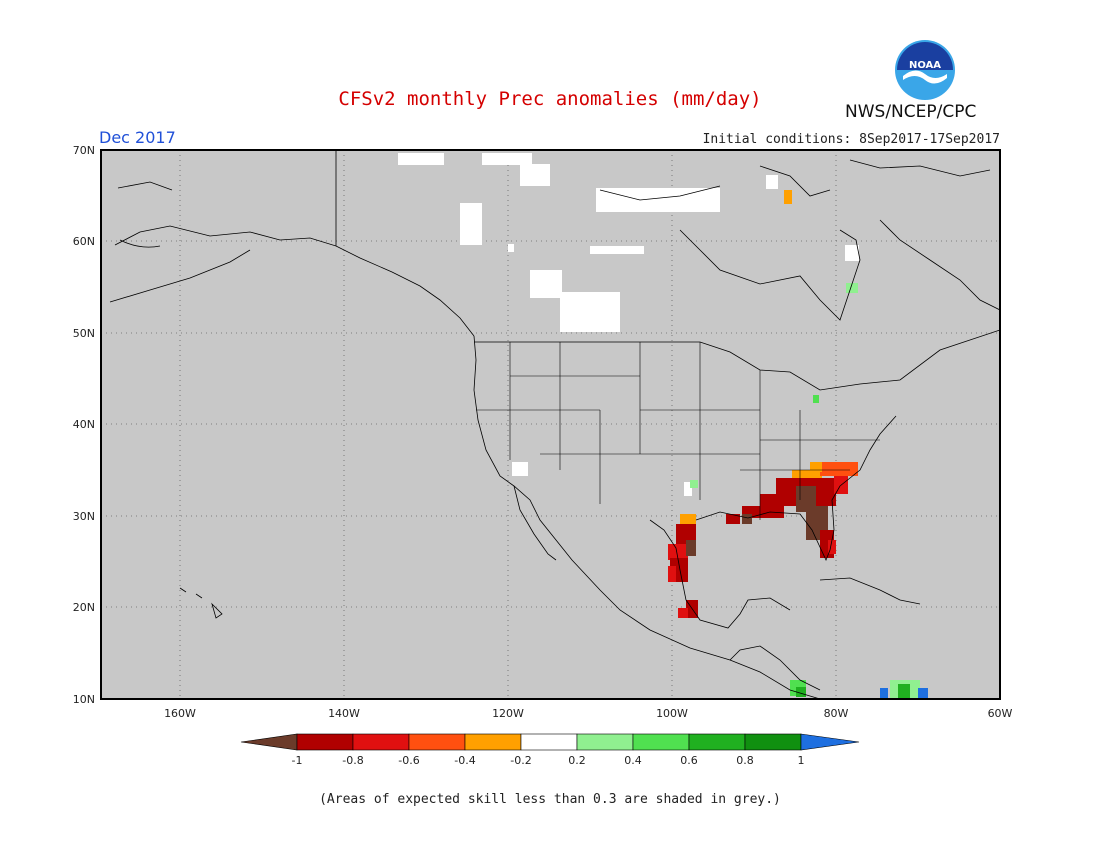 The image size is (1100, 850). Describe the element at coordinates (588, 713) in the screenshot. I see `longitude-labels: 160W 140W 120W 100W 80W 60W` at that location.